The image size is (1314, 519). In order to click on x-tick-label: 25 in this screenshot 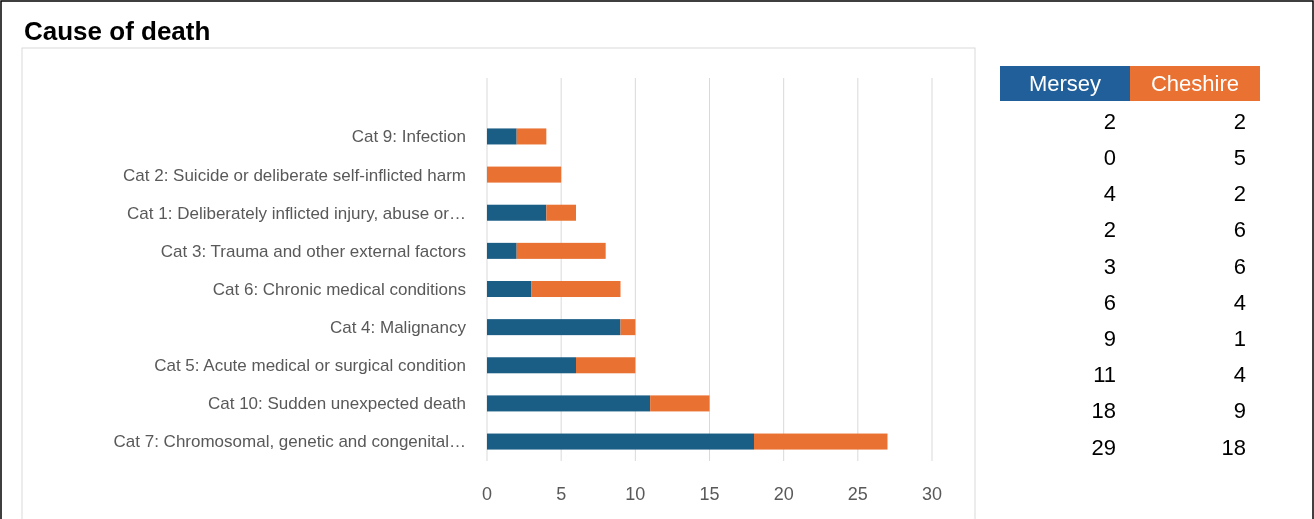, I will do `click(857, 494)`.